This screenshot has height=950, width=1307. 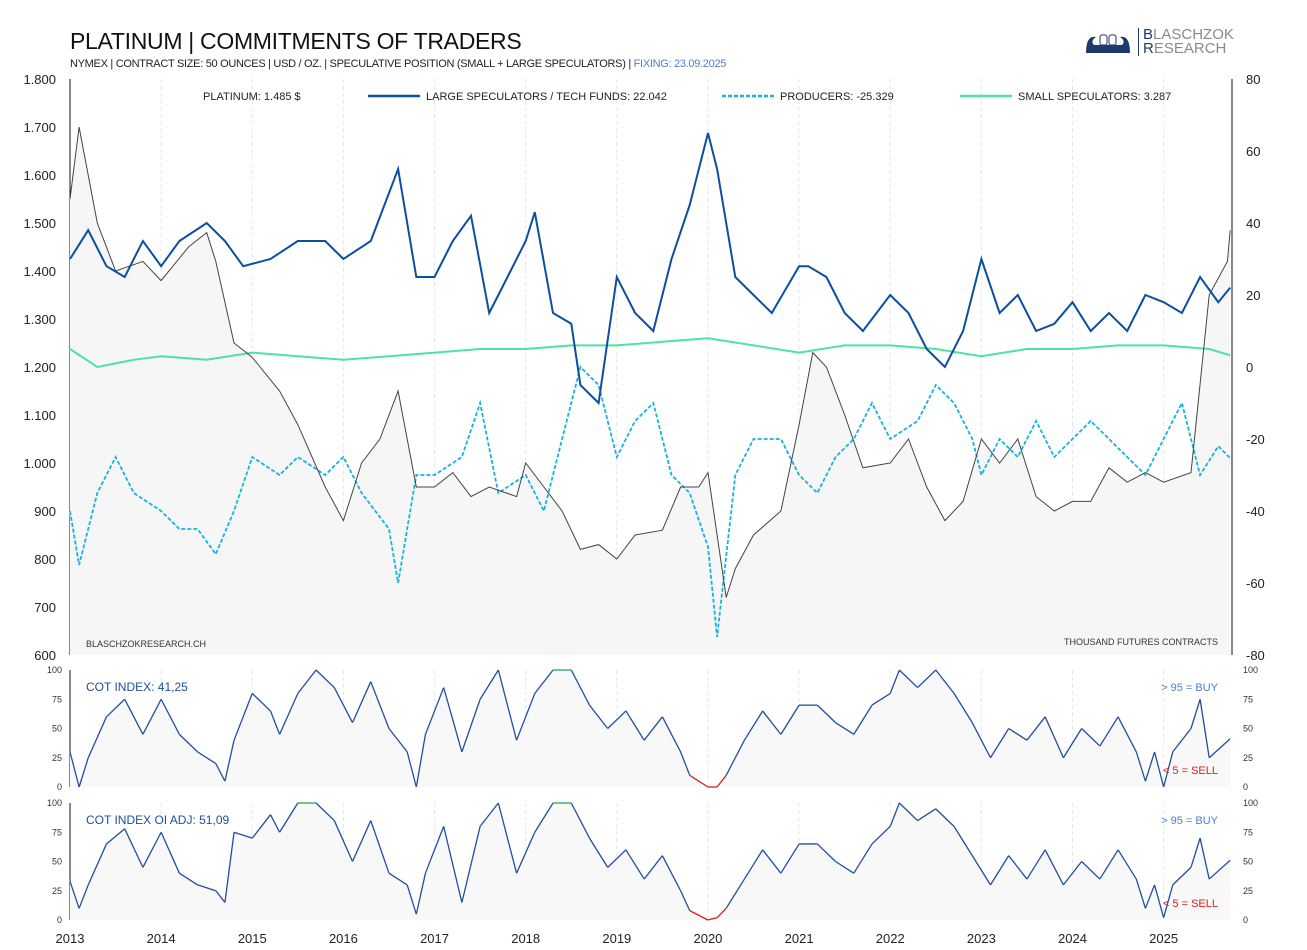 I want to click on units-note: THOUSAND FUTURES CONTRACTS, so click(x=1141, y=642).